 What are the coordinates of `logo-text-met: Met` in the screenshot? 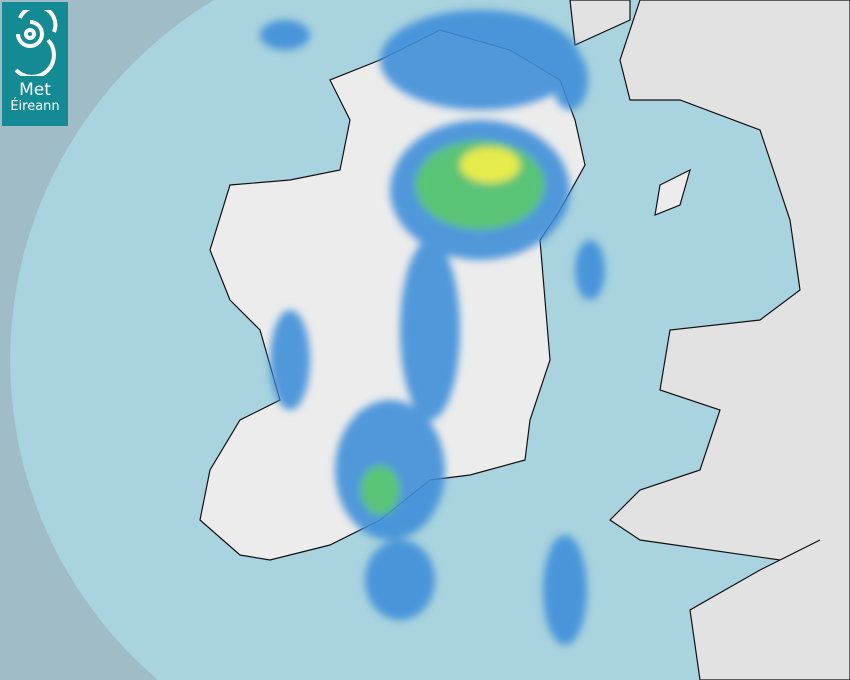 It's located at (35, 90).